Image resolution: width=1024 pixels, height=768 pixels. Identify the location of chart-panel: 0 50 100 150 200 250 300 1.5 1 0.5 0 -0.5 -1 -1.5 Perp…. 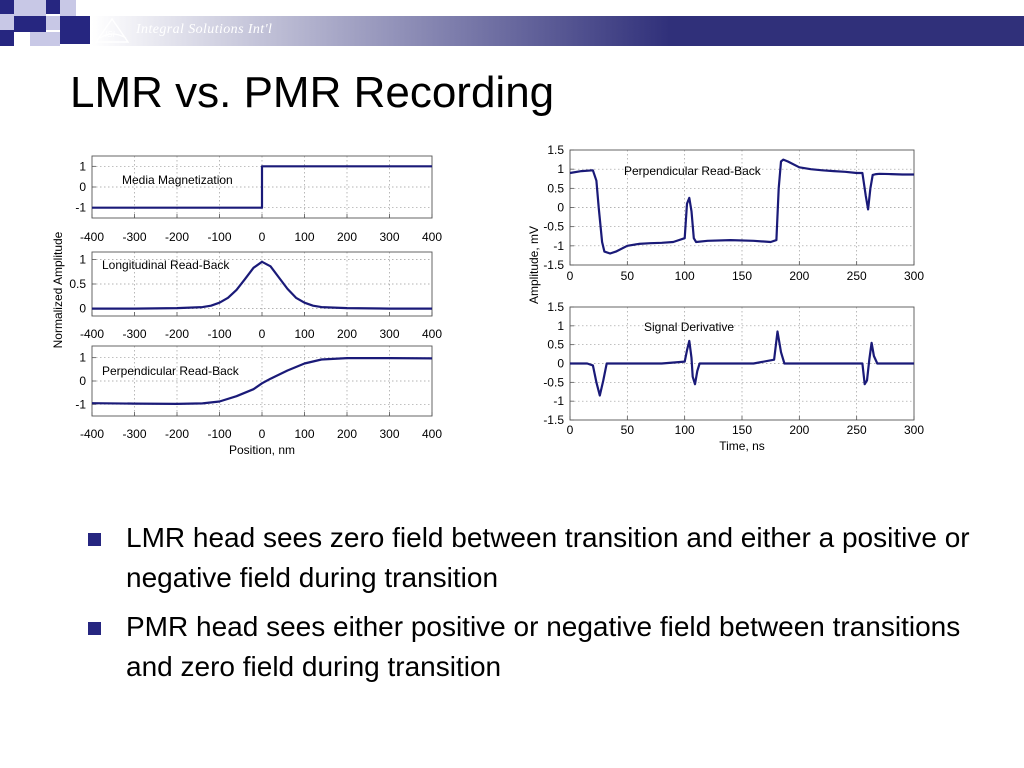
(733, 213).